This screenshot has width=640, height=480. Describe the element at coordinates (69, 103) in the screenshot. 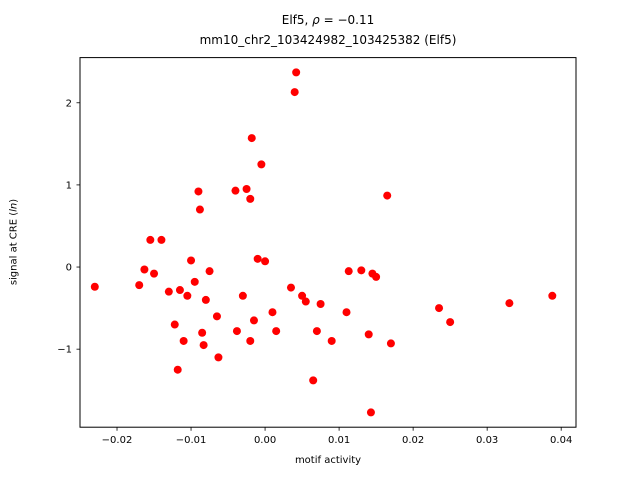

I see `y-tick-label: 2` at that location.